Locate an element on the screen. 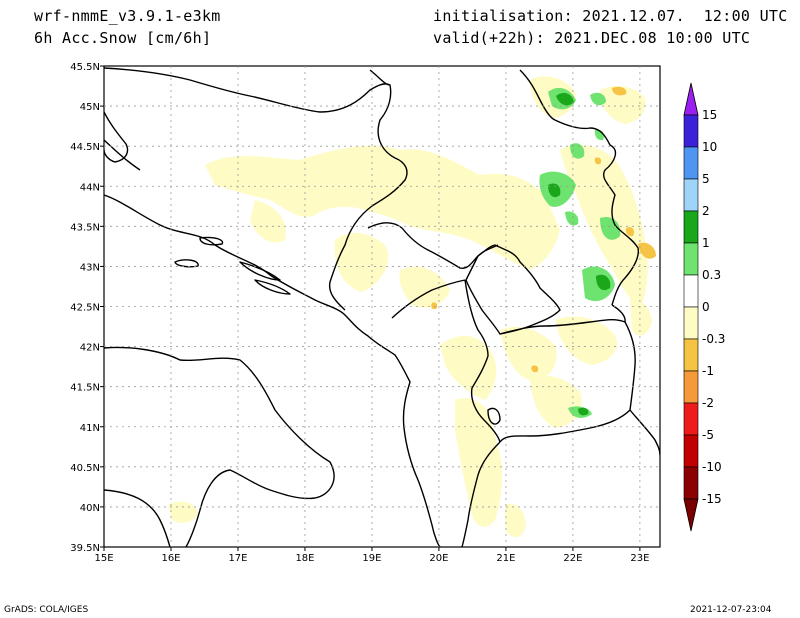  init-time: initialisation: 2021.12.07. 12:00 UTC is located at coordinates (610, 16).